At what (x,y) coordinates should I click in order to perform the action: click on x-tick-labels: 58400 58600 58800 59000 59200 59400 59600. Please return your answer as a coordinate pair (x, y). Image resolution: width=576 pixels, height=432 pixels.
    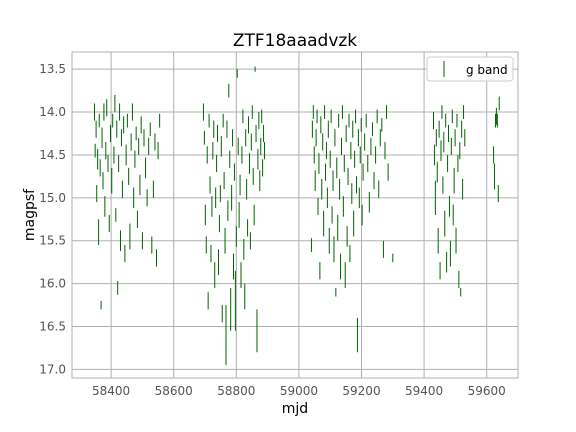
    Looking at the image, I should click on (299, 391).